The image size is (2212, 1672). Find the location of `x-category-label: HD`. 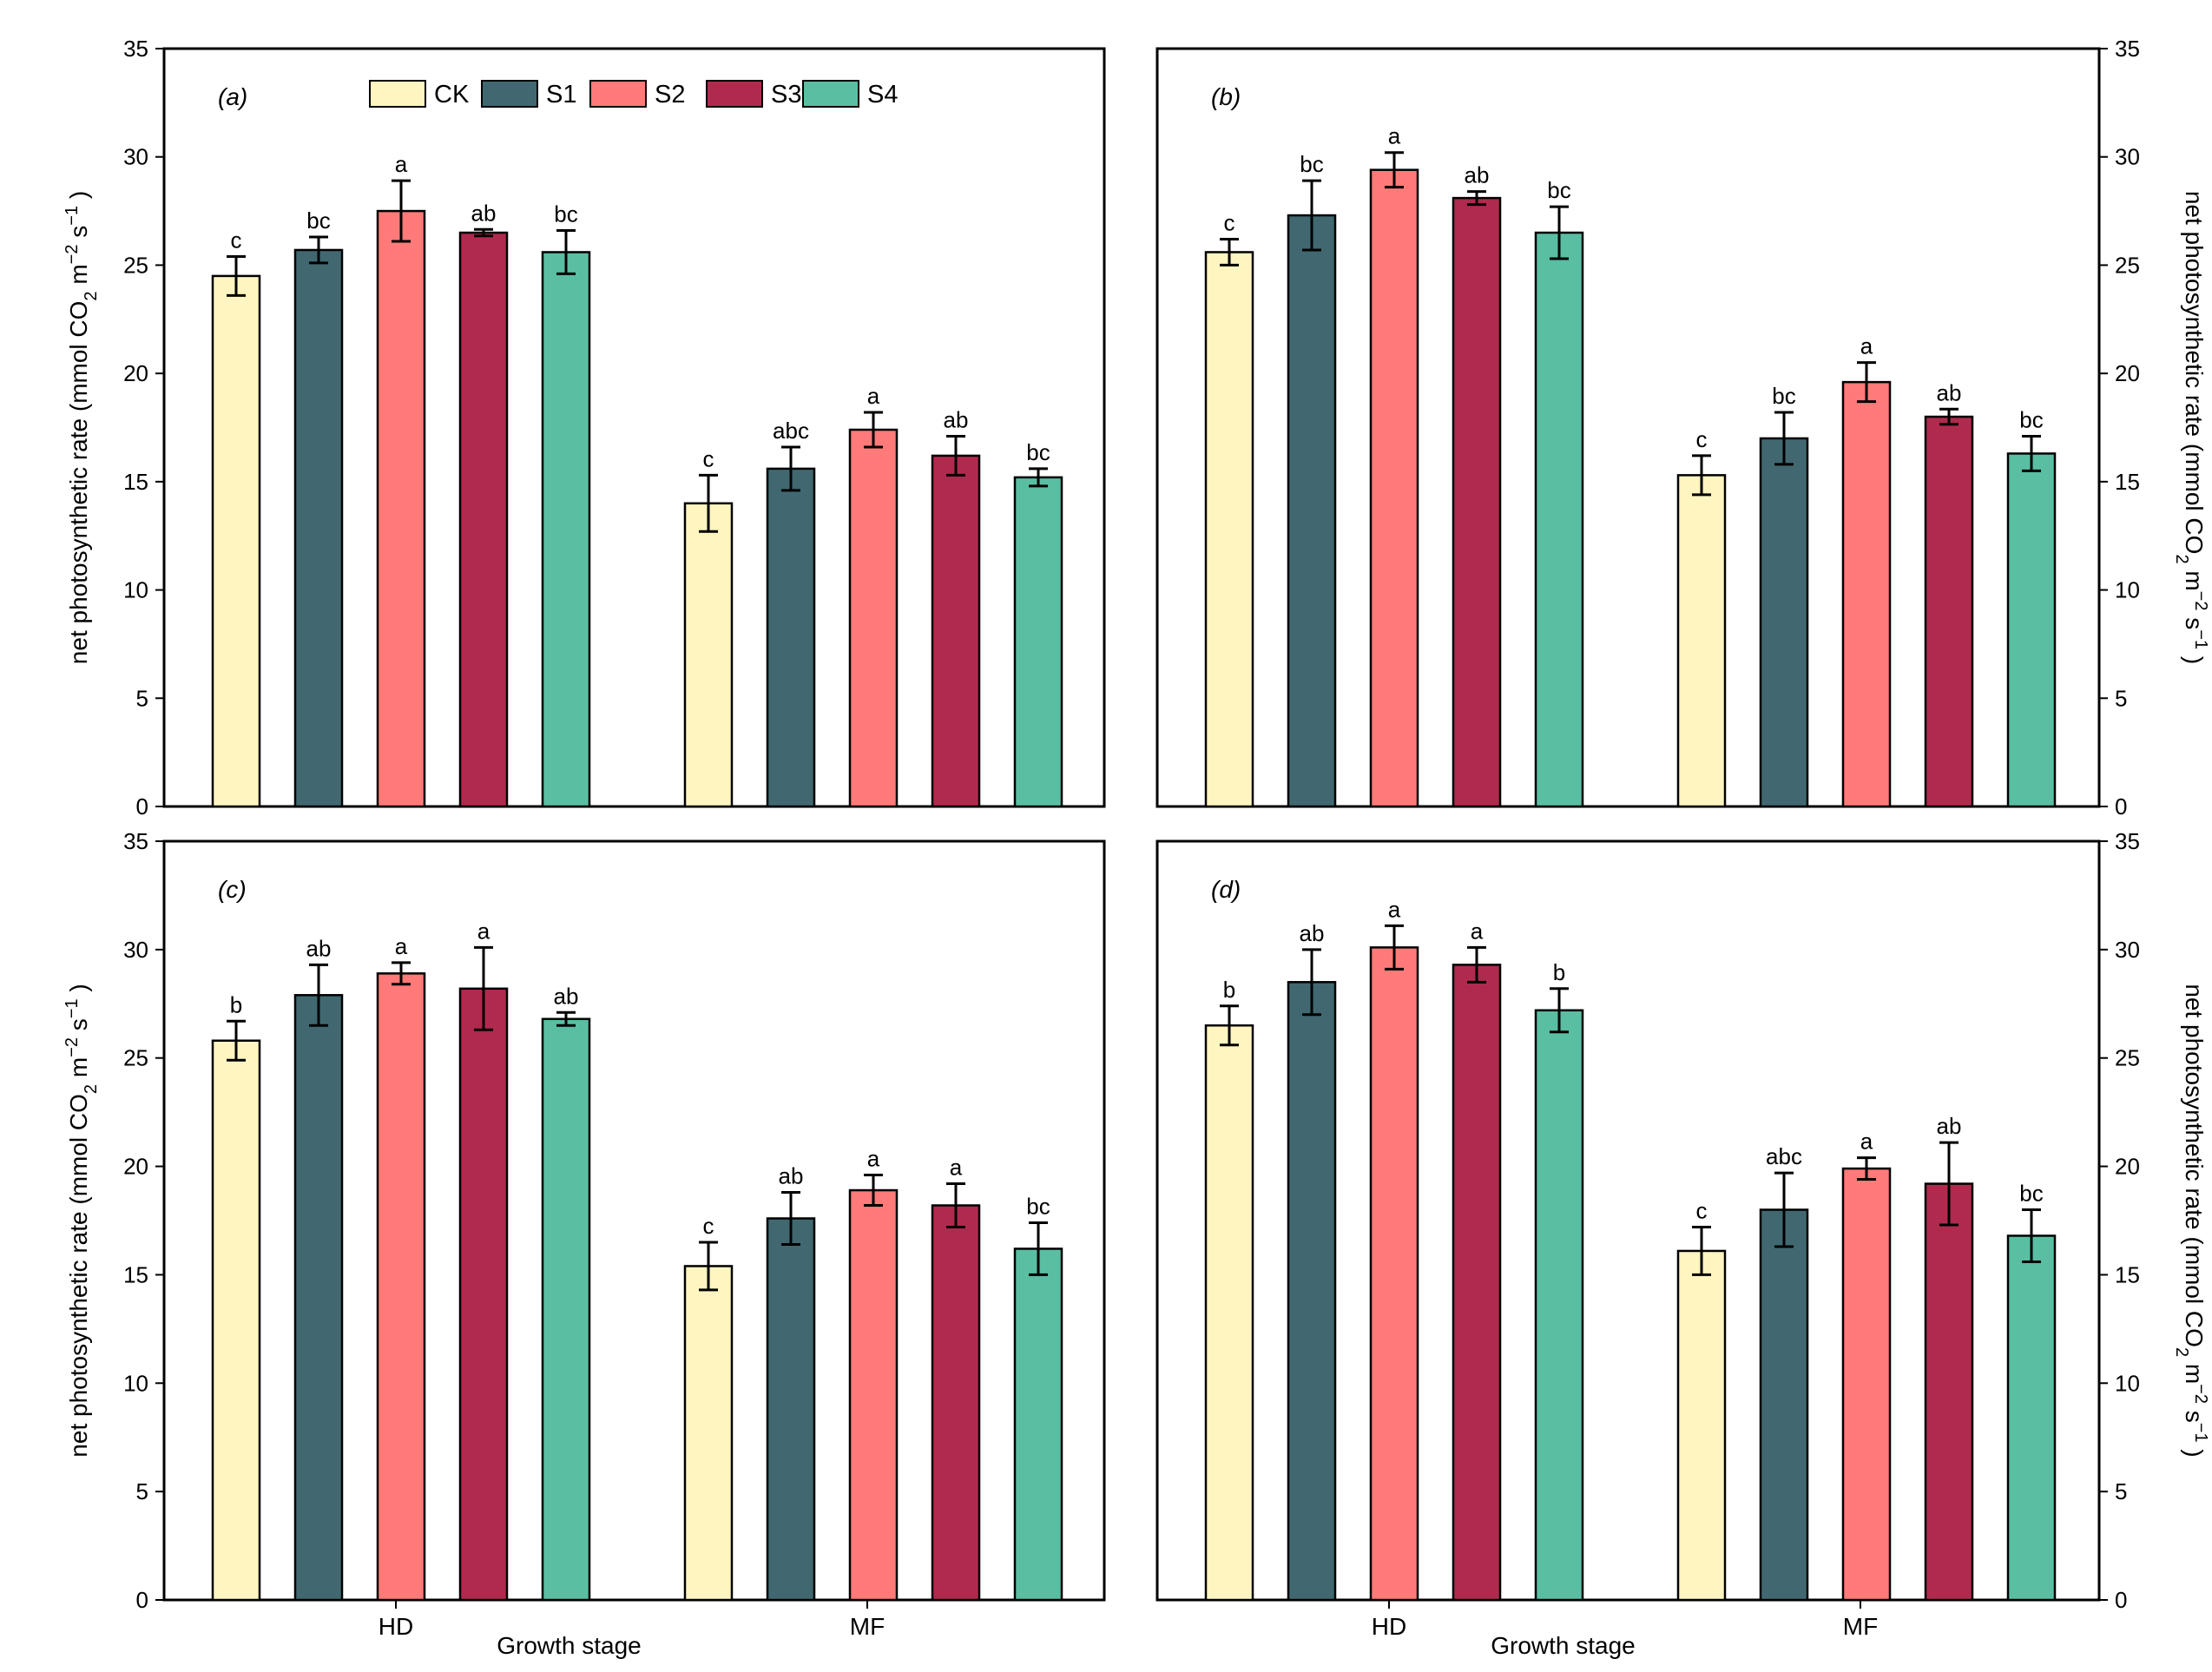

x-category-label: HD is located at coordinates (396, 1627).